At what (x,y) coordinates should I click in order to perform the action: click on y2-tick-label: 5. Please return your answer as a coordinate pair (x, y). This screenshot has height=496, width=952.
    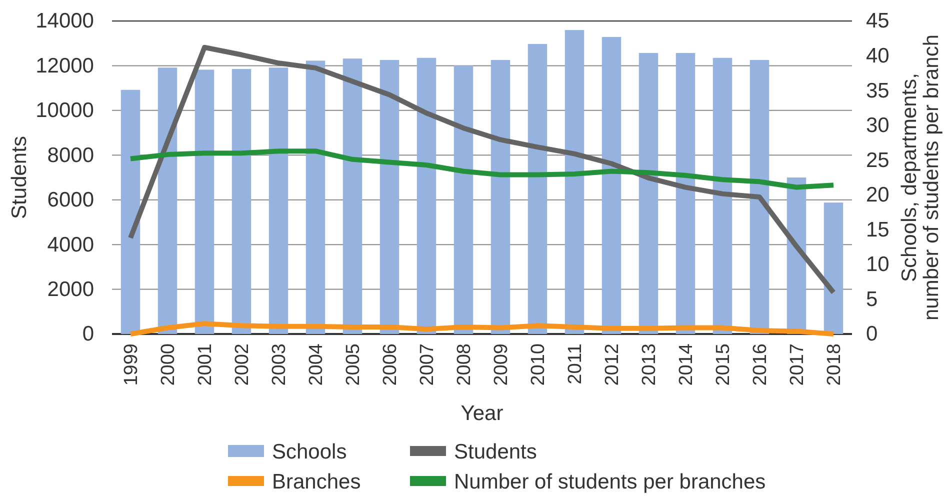
    Looking at the image, I should click on (872, 299).